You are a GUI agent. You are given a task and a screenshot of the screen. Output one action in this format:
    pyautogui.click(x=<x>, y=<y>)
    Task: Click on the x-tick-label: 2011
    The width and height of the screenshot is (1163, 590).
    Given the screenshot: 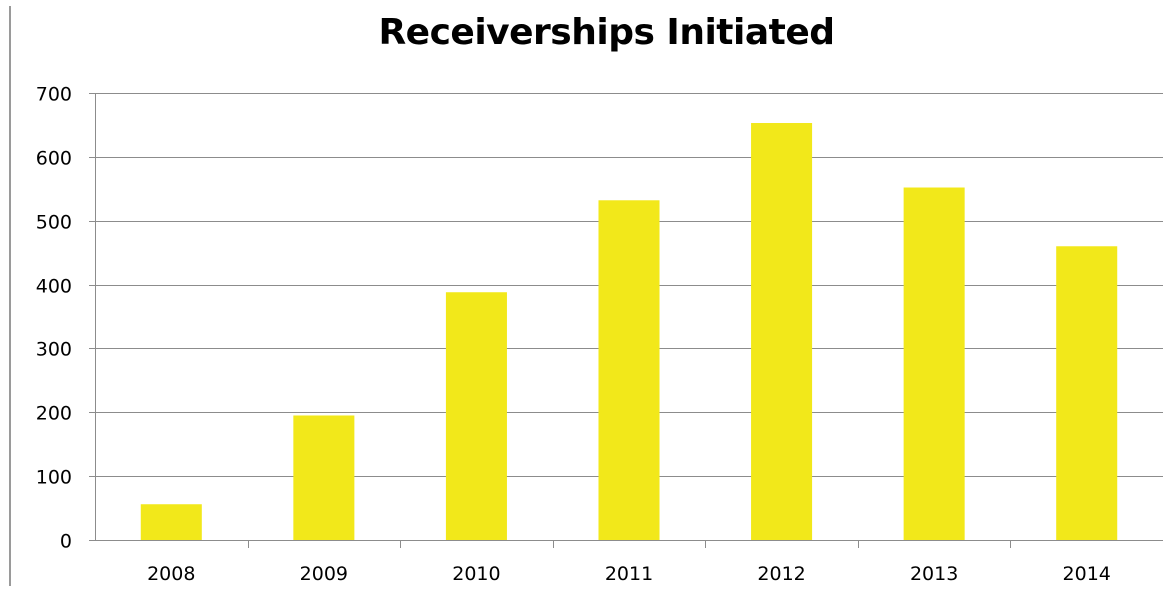 What is the action you would take?
    pyautogui.click(x=629, y=574)
    